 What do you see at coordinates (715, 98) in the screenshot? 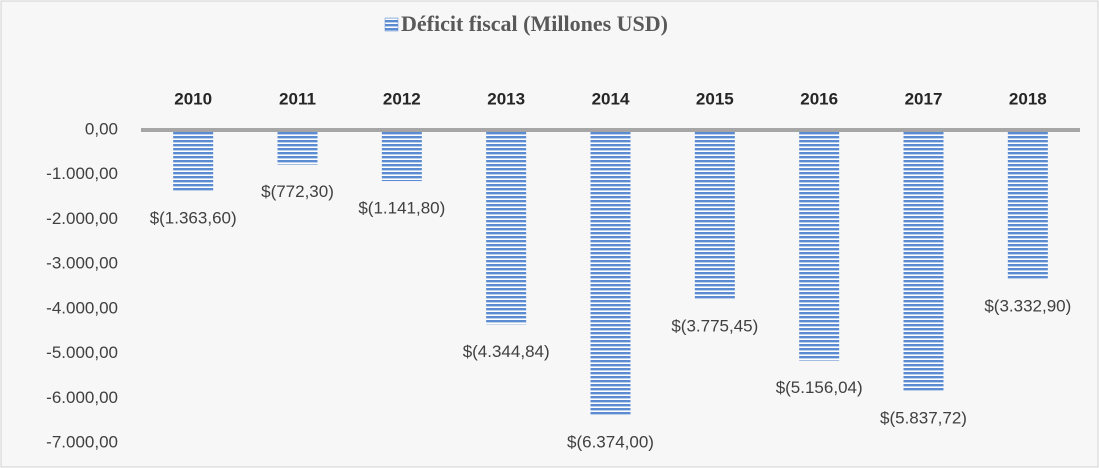
I see `x-tick-label: 2015` at bounding box center [715, 98].